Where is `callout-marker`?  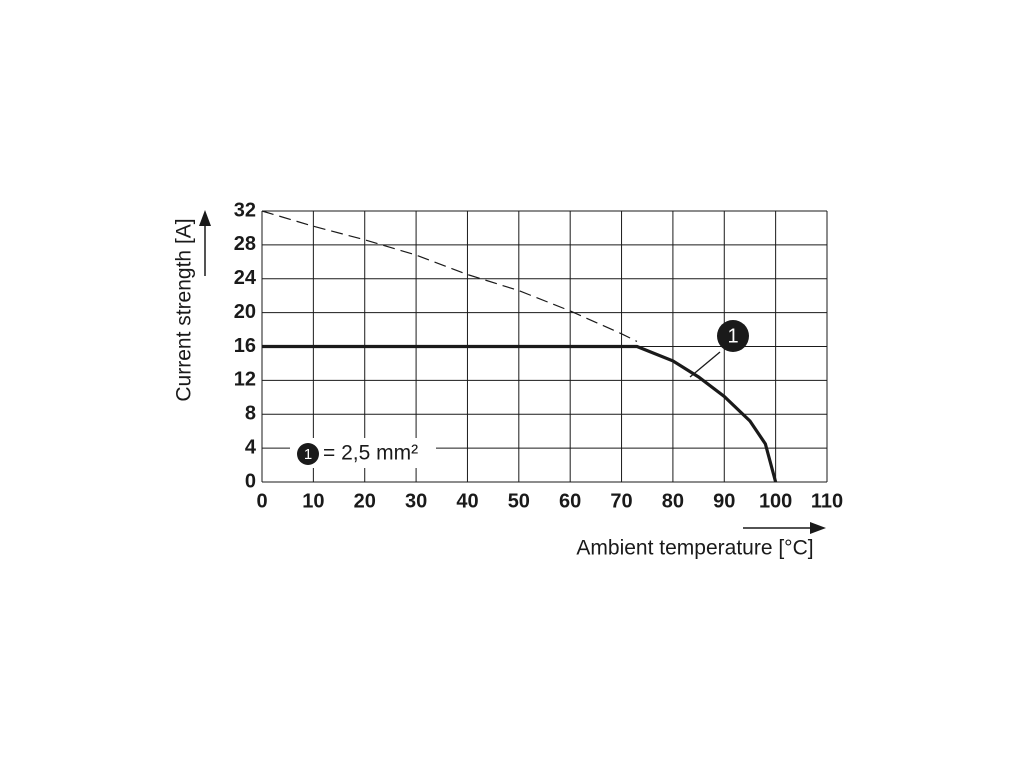 callout-marker is located at coordinates (733, 336).